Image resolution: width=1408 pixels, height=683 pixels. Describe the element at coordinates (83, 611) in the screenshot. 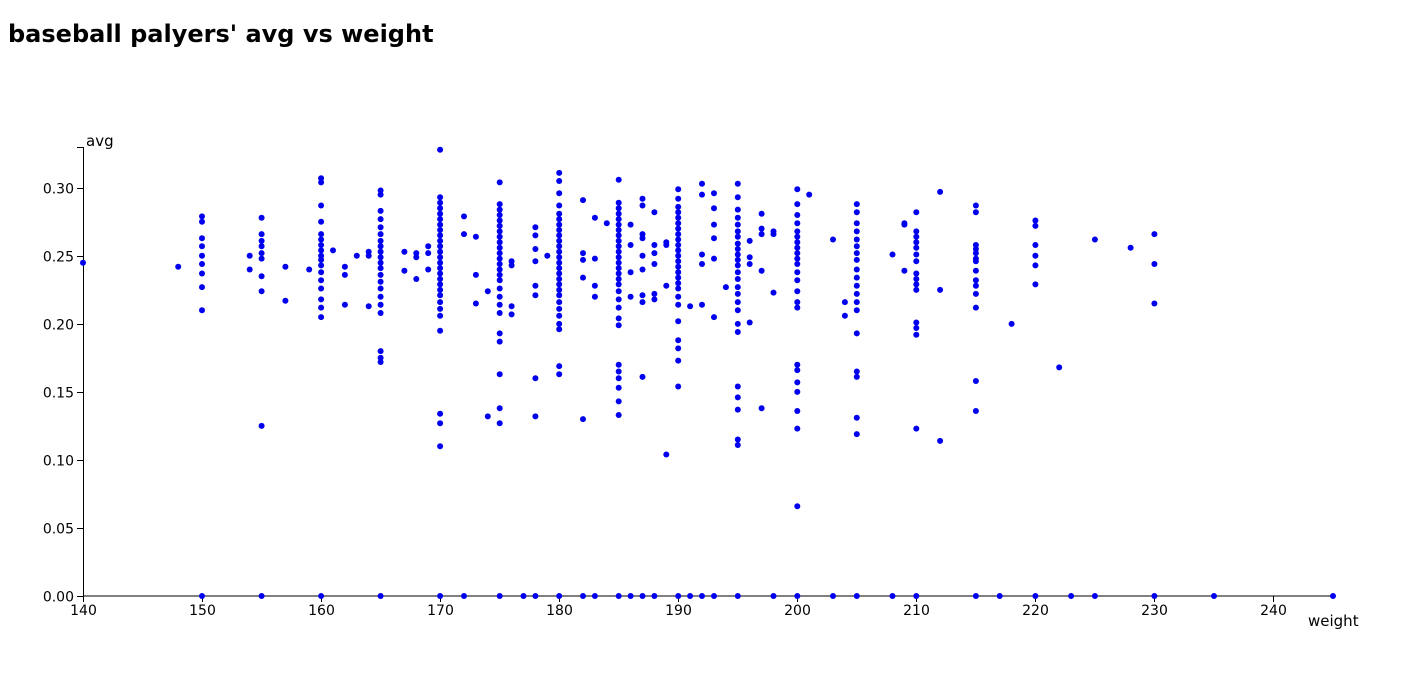

I see `x-tick-label: 140` at that location.